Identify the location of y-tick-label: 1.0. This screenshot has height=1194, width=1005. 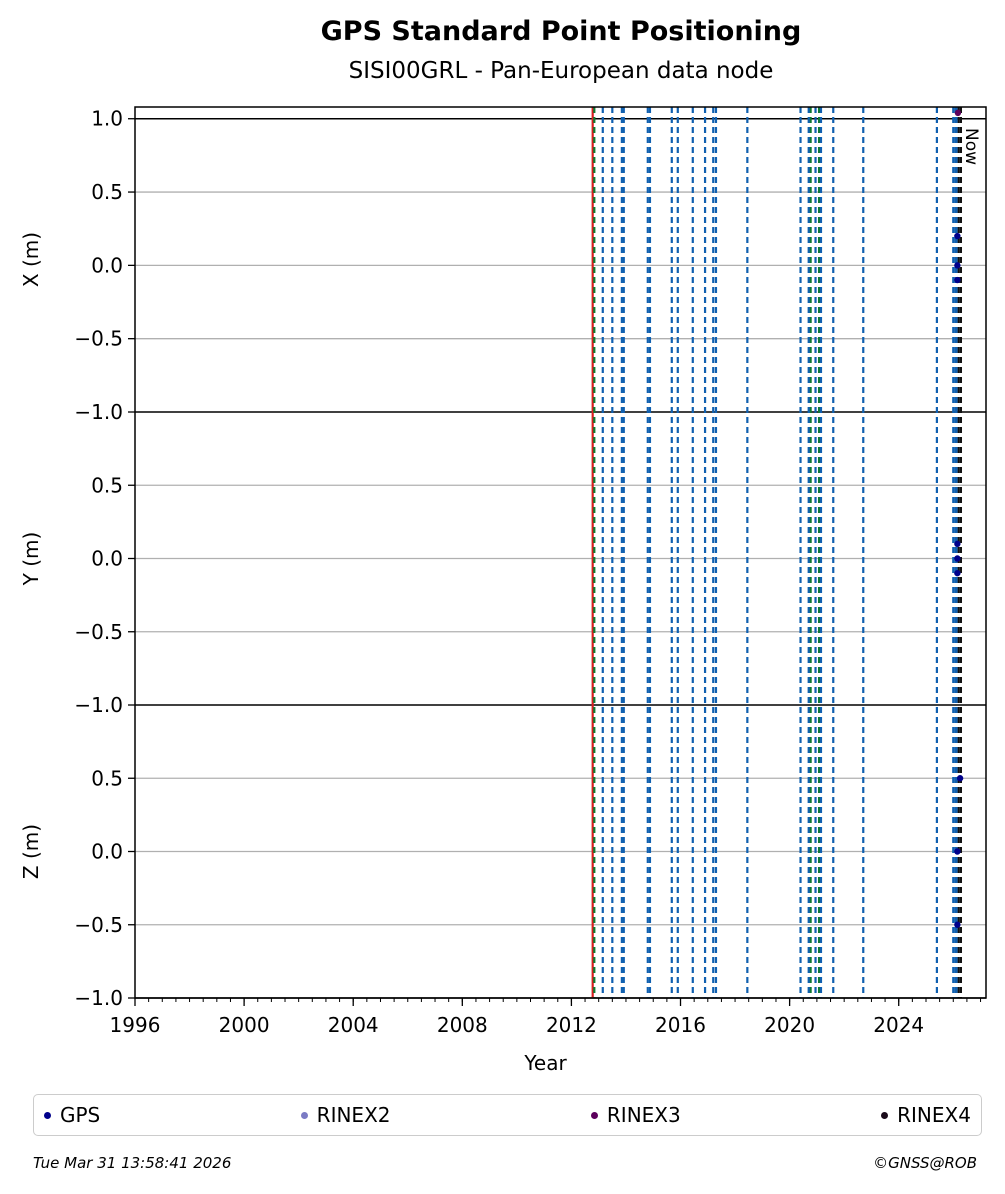
(107, 119).